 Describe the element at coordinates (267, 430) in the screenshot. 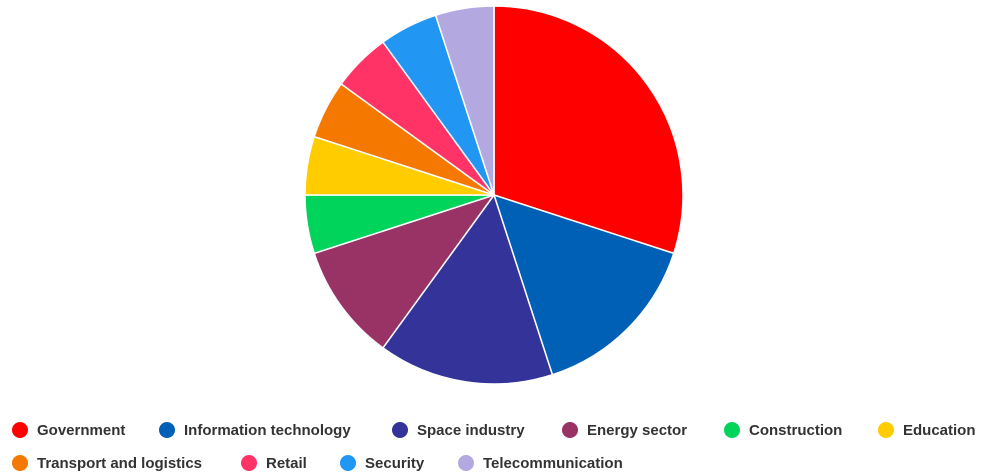

I see `legend-label: Information technology` at that location.